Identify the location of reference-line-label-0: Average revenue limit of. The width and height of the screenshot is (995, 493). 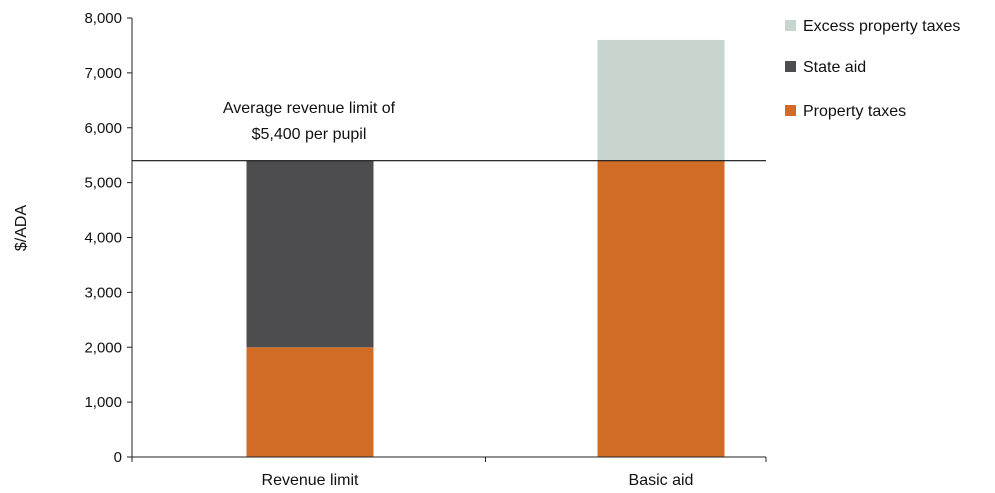
(309, 108).